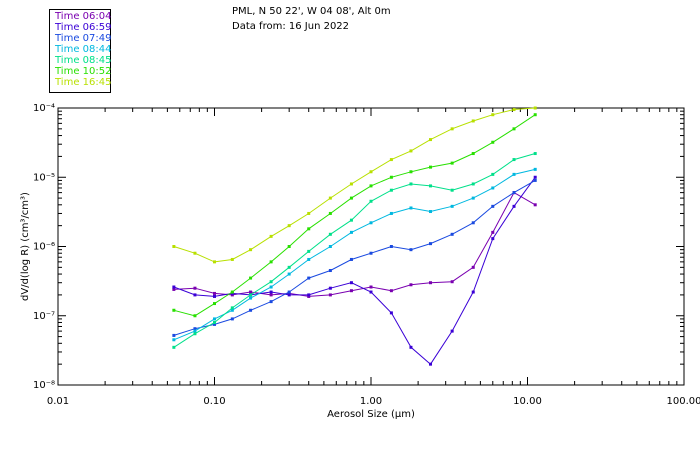 The image size is (700, 450). I want to click on y-tick-label: 10⁻⁵, so click(44, 177).